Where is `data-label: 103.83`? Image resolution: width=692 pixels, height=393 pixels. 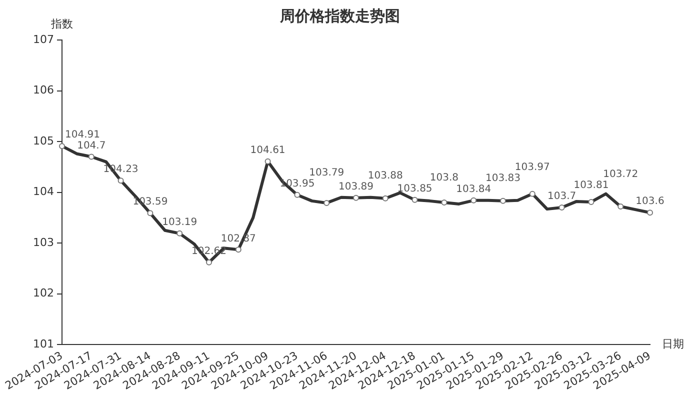
data-label: 103.83 is located at coordinates (503, 178).